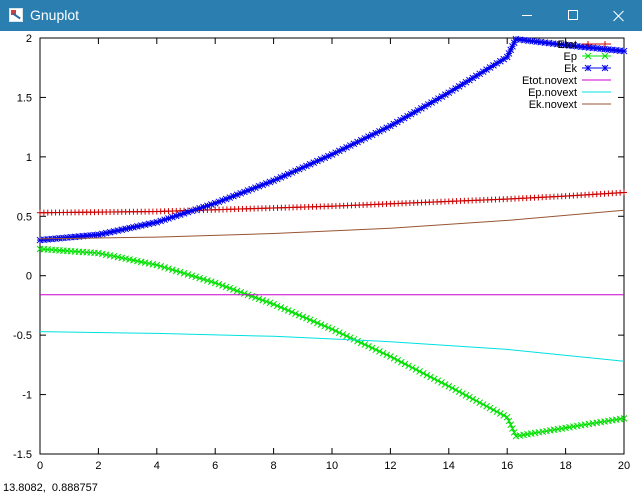 This screenshot has width=642, height=495. I want to click on y-tick-label: 1, so click(29, 158).